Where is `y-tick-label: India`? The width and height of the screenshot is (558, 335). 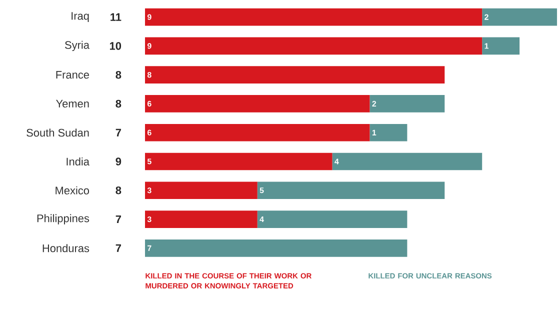 y-tick-label: India is located at coordinates (78, 161).